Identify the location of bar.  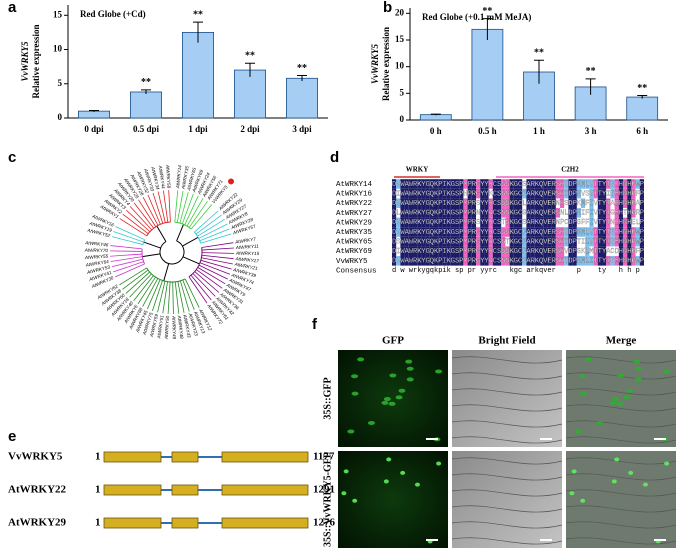
(94, 114).